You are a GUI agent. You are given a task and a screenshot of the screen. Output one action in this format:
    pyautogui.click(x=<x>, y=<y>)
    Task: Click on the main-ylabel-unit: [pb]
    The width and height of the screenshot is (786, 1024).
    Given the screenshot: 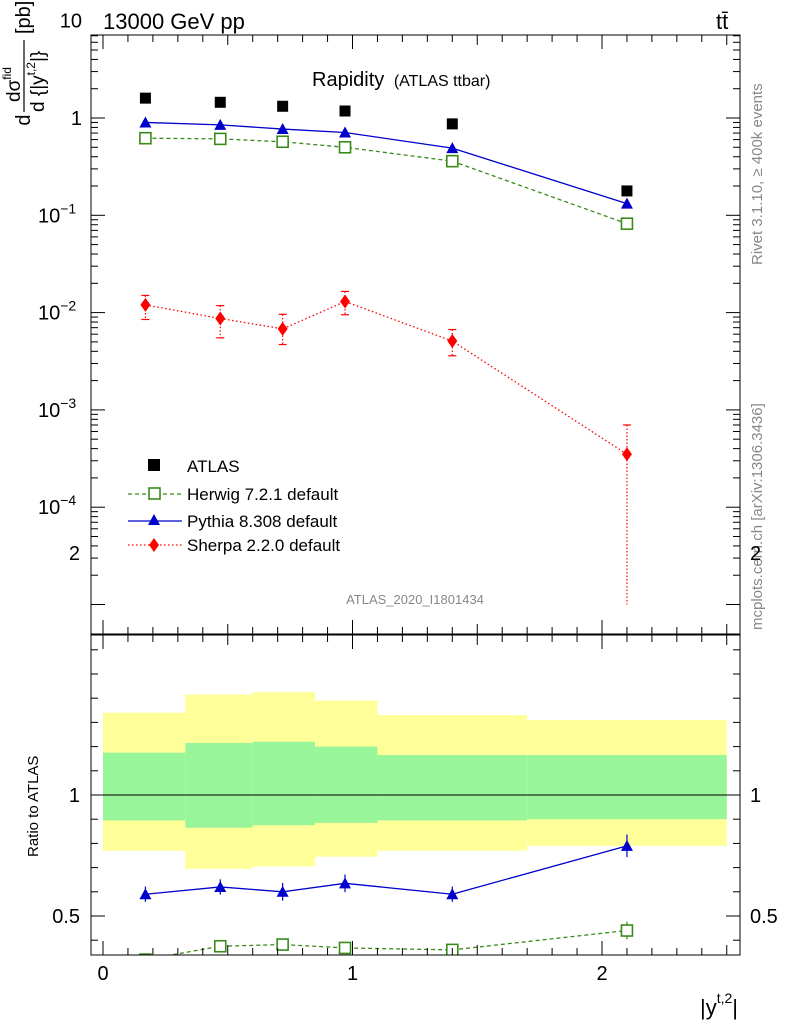 What is the action you would take?
    pyautogui.click(x=24, y=17)
    